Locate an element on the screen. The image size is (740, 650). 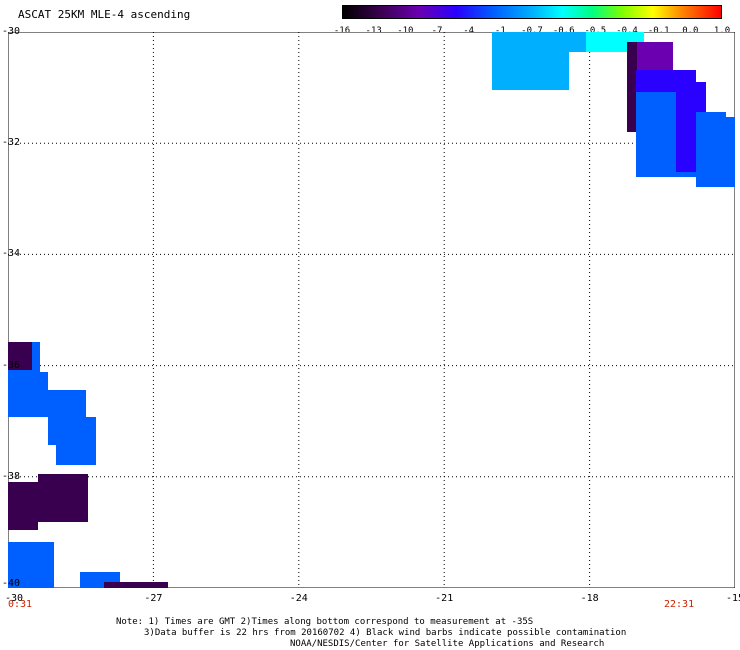
color-scale-tick: -0.5 is located at coordinates (595, 31).